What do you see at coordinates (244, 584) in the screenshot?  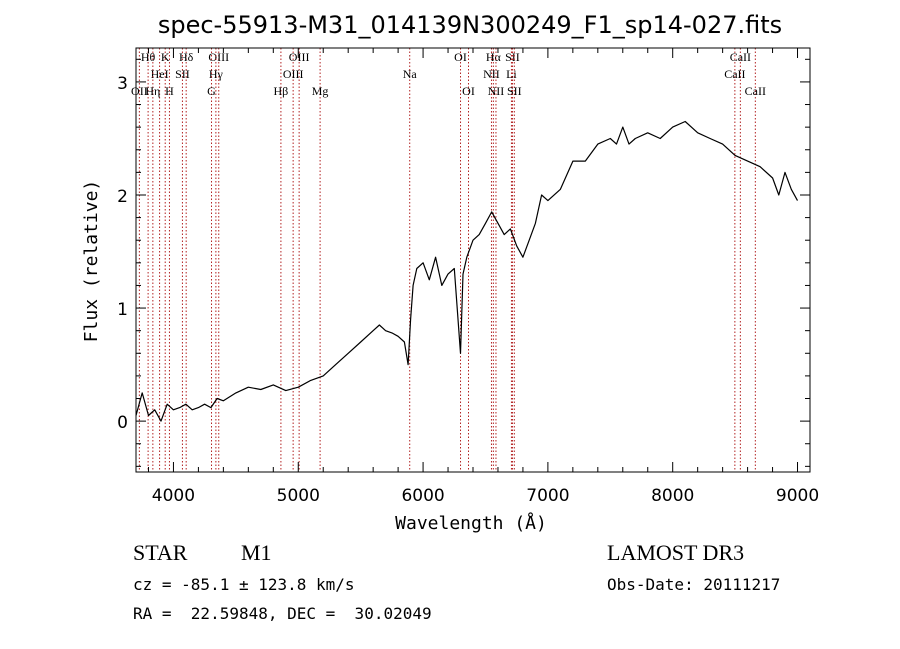 I see `redshift-velocity: cz = -85.1 ± 123.8 km/s` at bounding box center [244, 584].